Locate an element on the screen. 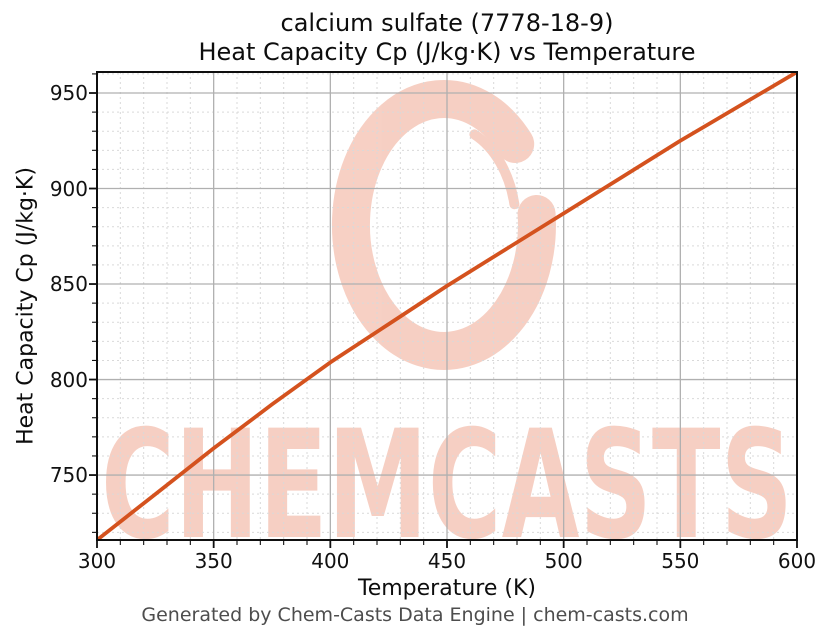 The height and width of the screenshot is (644, 830). y-tick-label: 800 is located at coordinates (68, 379).